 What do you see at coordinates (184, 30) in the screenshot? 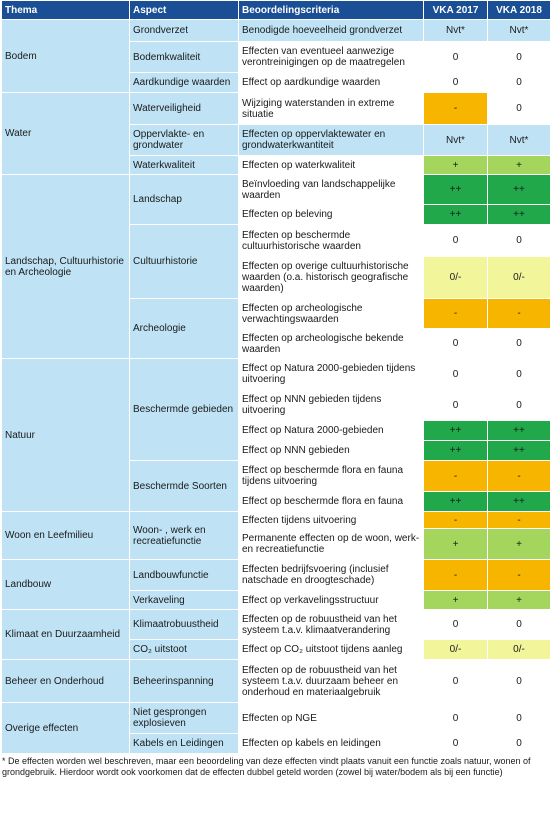
I see `aspect-cell: Grondverzet` at bounding box center [184, 30].